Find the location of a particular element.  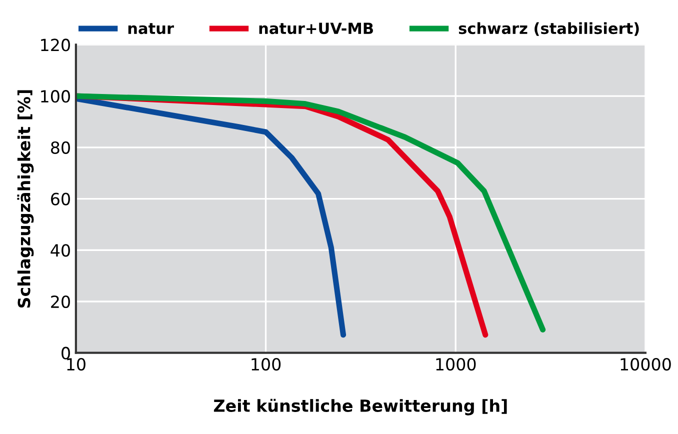

y-axis-title: Schlagzugzähigkeit [%] is located at coordinates (25, 199).